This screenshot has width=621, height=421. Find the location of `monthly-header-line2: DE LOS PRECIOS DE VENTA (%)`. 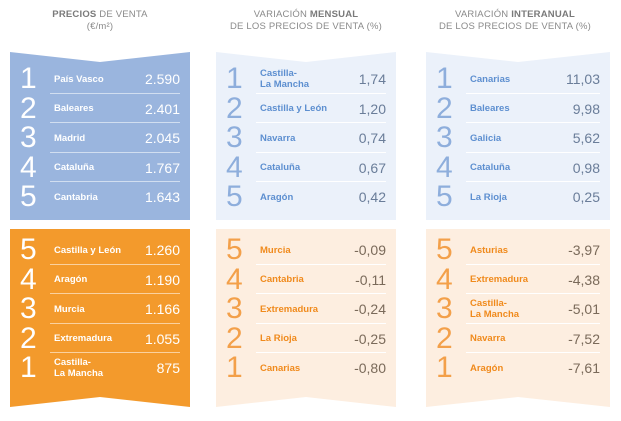

monthly-header-line2: DE LOS PRECIOS DE VENTA (%) is located at coordinates (306, 26).